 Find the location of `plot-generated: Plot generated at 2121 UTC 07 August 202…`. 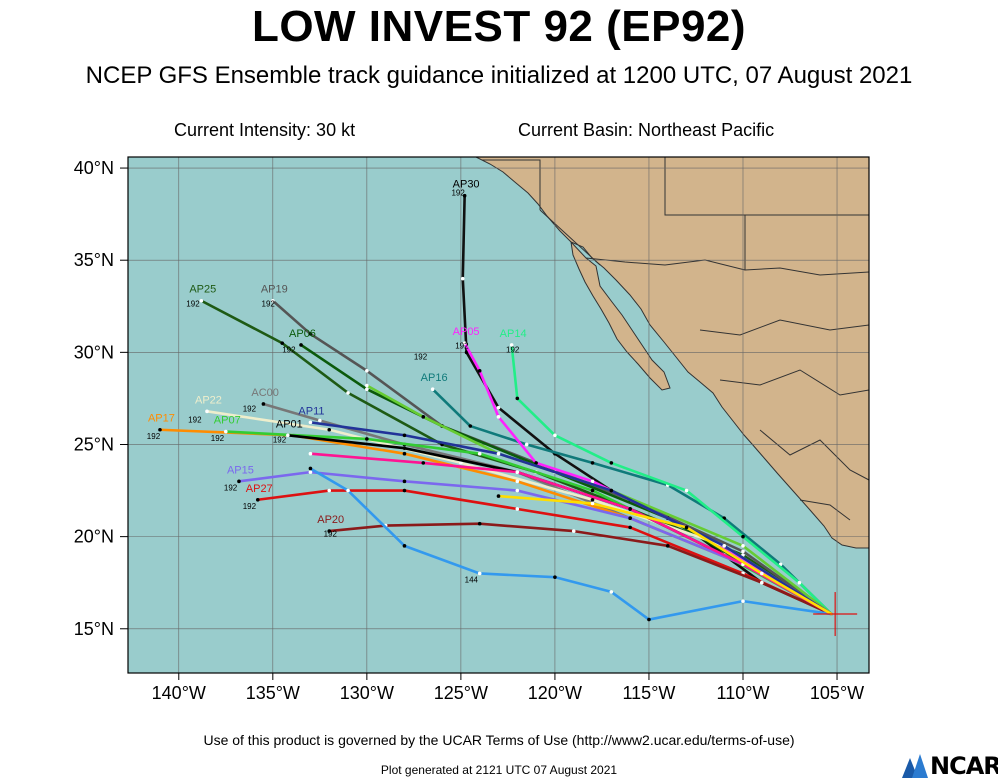

plot-generated: Plot generated at 2121 UTC 07 August 202… is located at coordinates (499, 770).